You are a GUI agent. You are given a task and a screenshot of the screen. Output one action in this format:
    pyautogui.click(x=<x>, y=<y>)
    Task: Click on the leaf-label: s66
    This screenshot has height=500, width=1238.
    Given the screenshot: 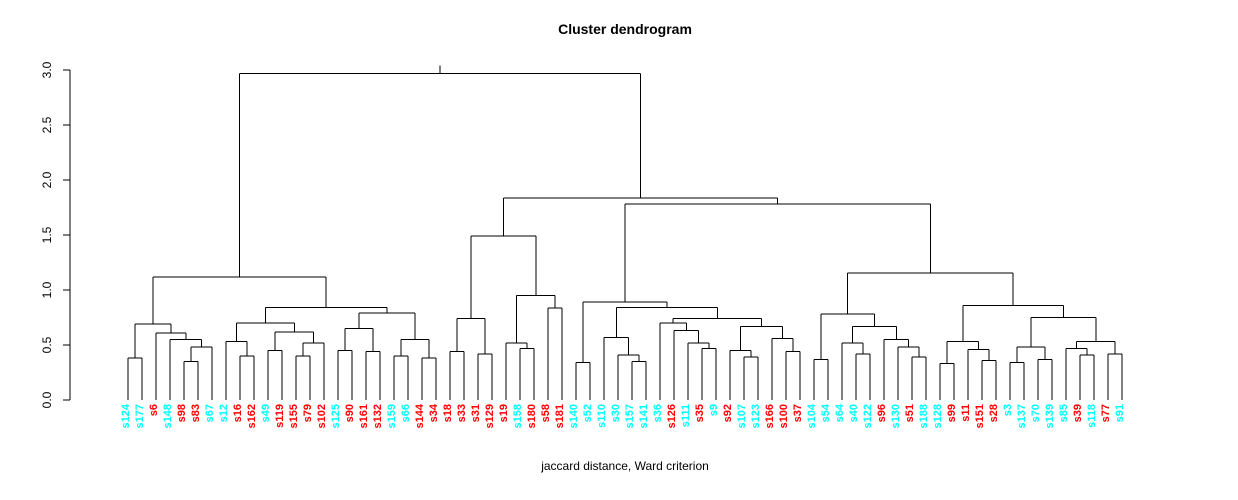 What is the action you would take?
    pyautogui.click(x=406, y=413)
    